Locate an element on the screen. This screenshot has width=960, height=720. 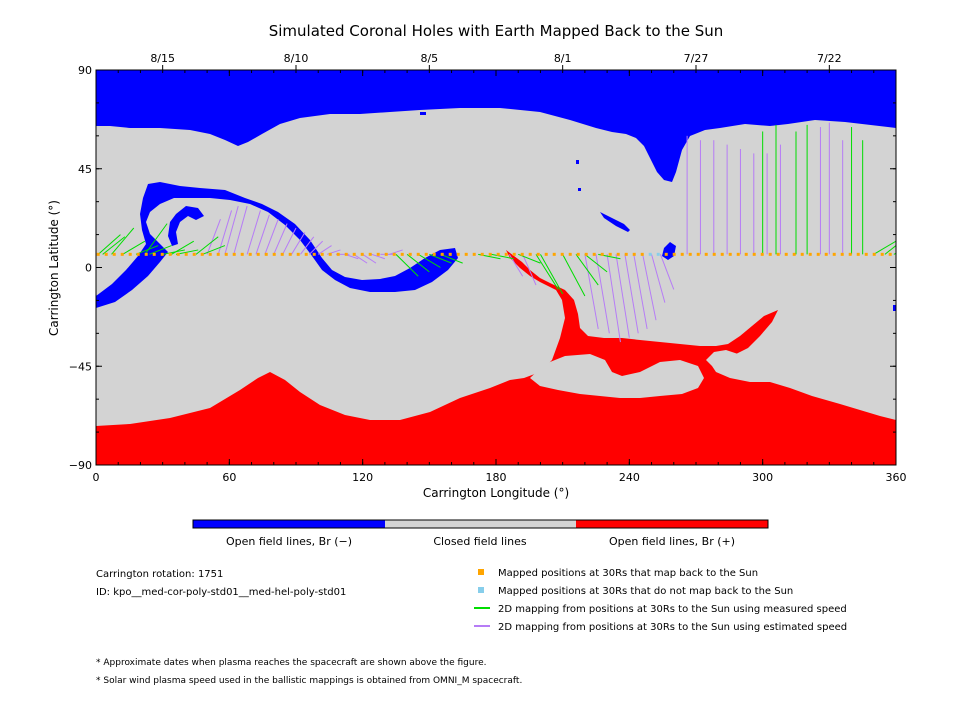
carrington-rotation: Carrington rotation: 1751 is located at coordinates (159, 574).